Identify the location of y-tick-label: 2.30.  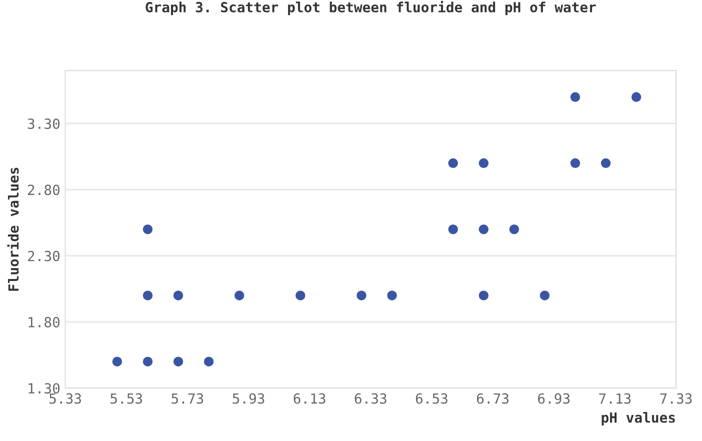
(44, 256).